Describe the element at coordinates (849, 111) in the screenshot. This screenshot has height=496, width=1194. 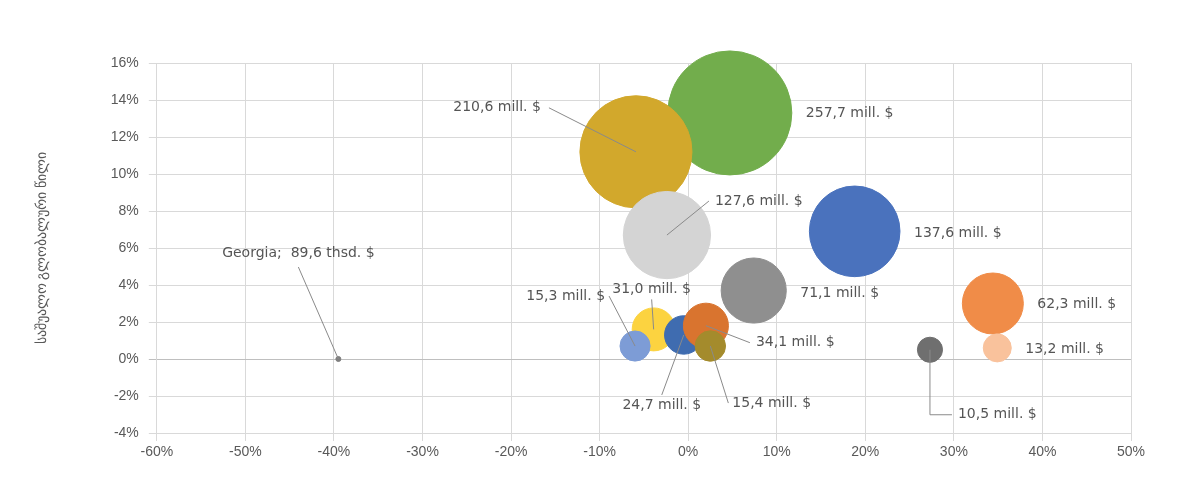
I see `annotation: 257,7 mill. $` at that location.